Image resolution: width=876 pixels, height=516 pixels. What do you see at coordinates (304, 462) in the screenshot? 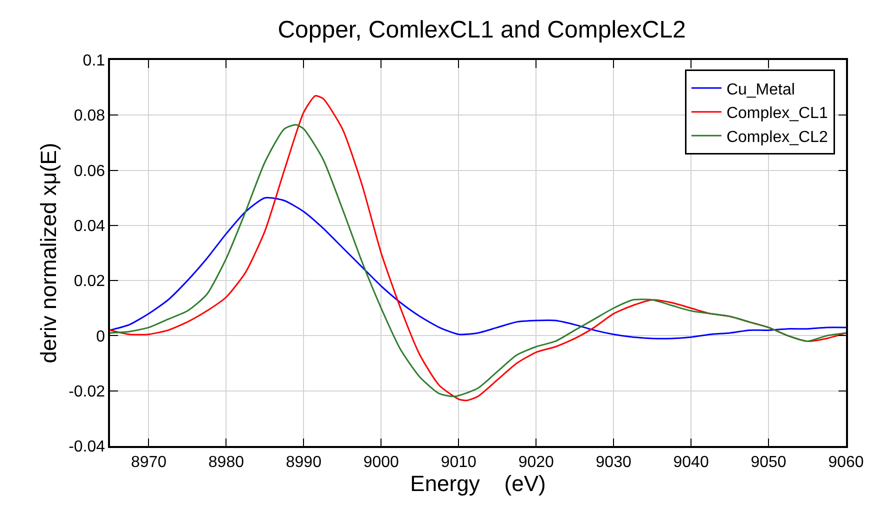
I see `x-tick-label: 8990` at bounding box center [304, 462].